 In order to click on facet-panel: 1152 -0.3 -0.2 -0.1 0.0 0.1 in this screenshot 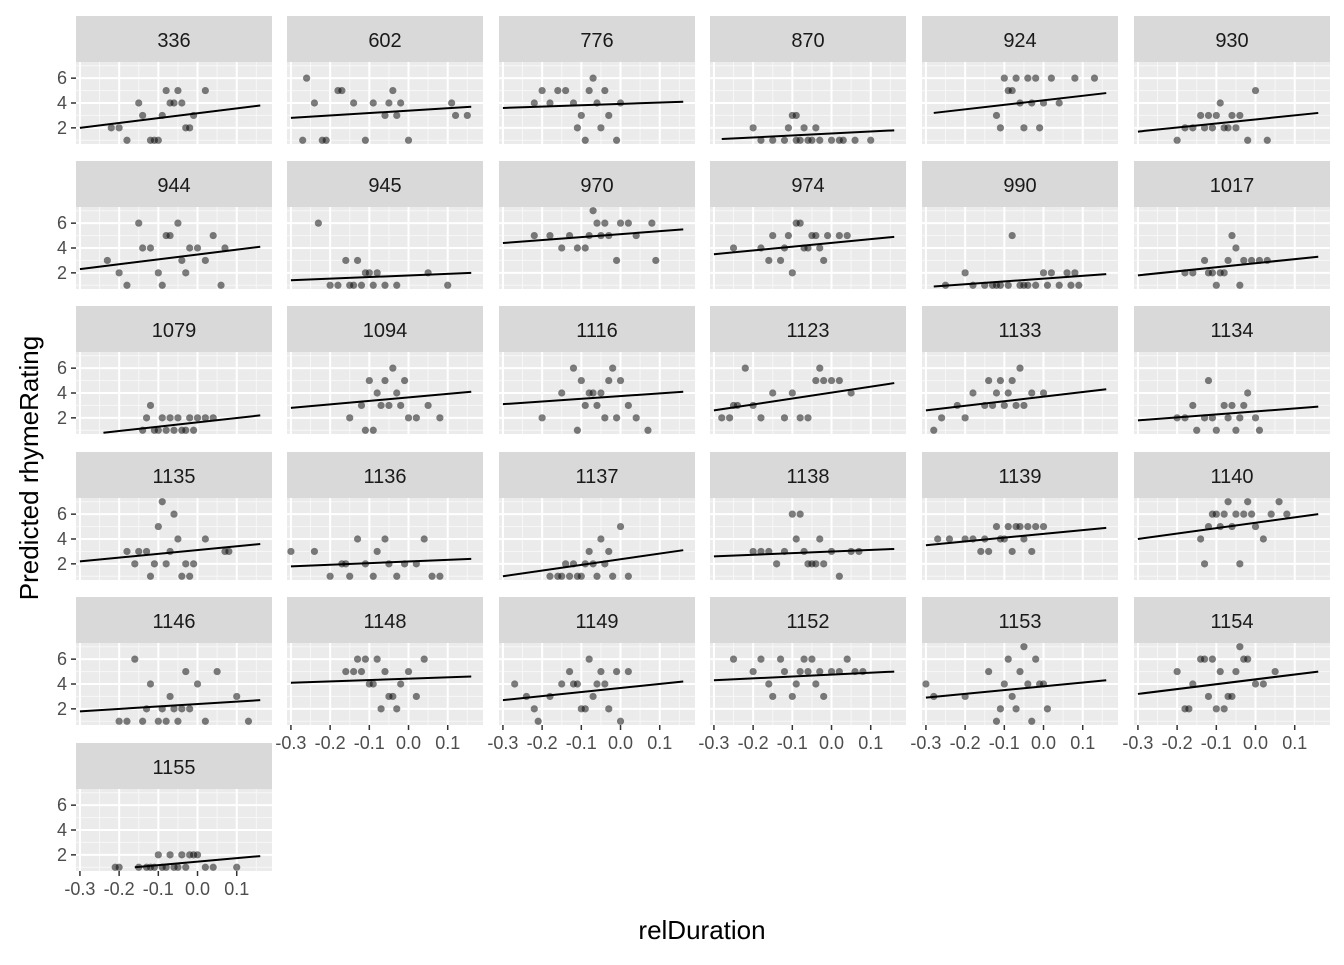, I will do `click(802, 675)`.